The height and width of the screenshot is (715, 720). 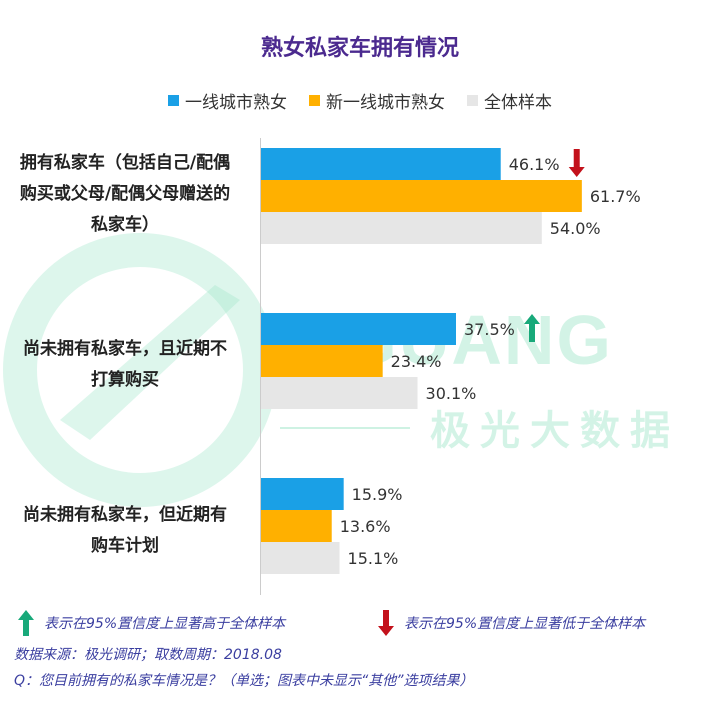 I want to click on value-label-c2-s1: 13.6%, so click(x=365, y=526).